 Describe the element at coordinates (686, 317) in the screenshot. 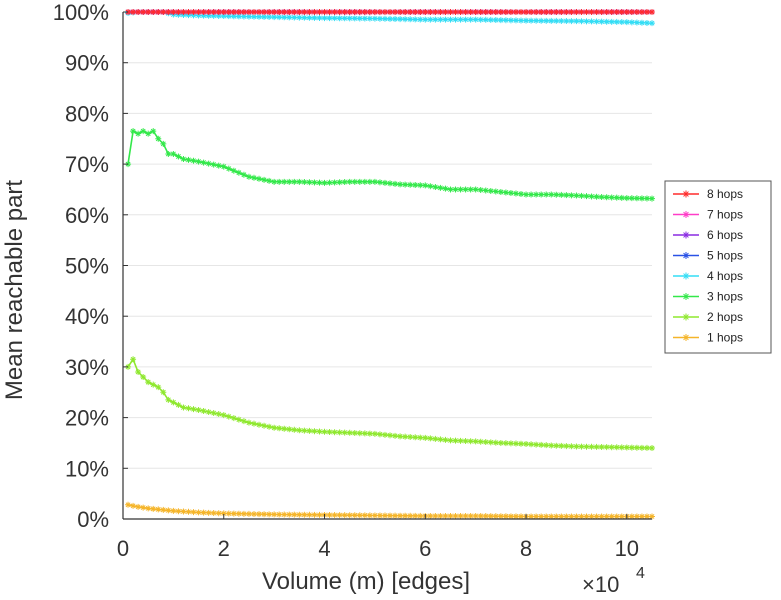

I see `legend-marker` at that location.